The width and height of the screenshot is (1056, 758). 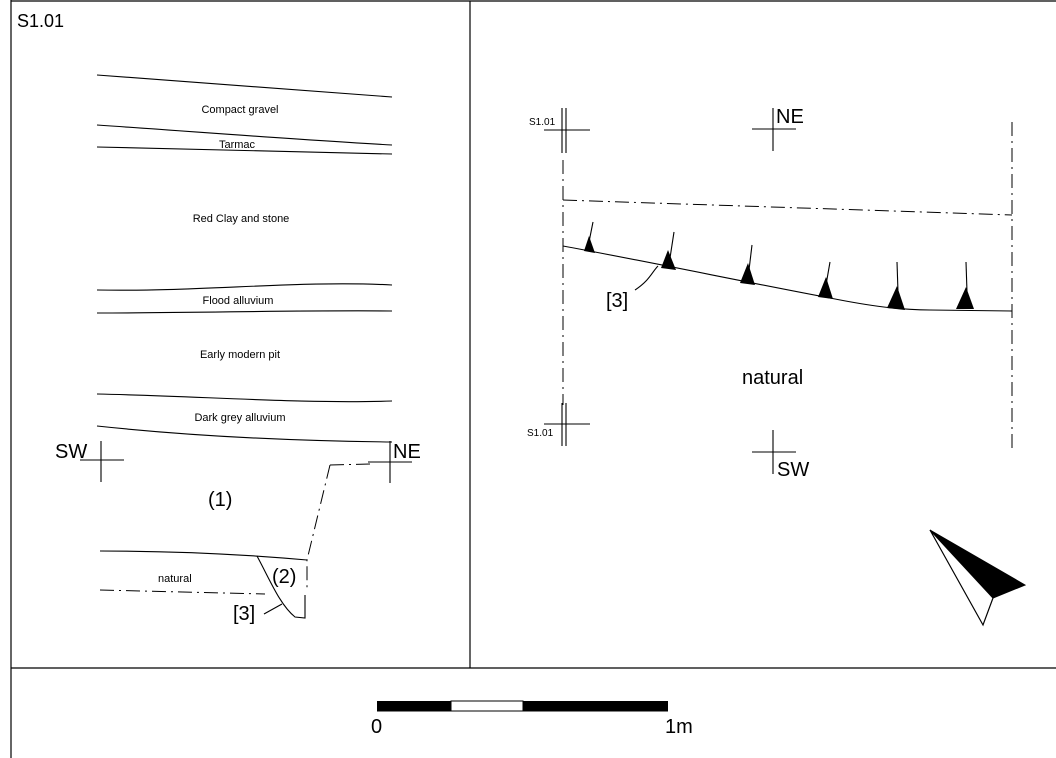 What do you see at coordinates (40, 21) in the screenshot?
I see `sheet-id: S1.01` at bounding box center [40, 21].